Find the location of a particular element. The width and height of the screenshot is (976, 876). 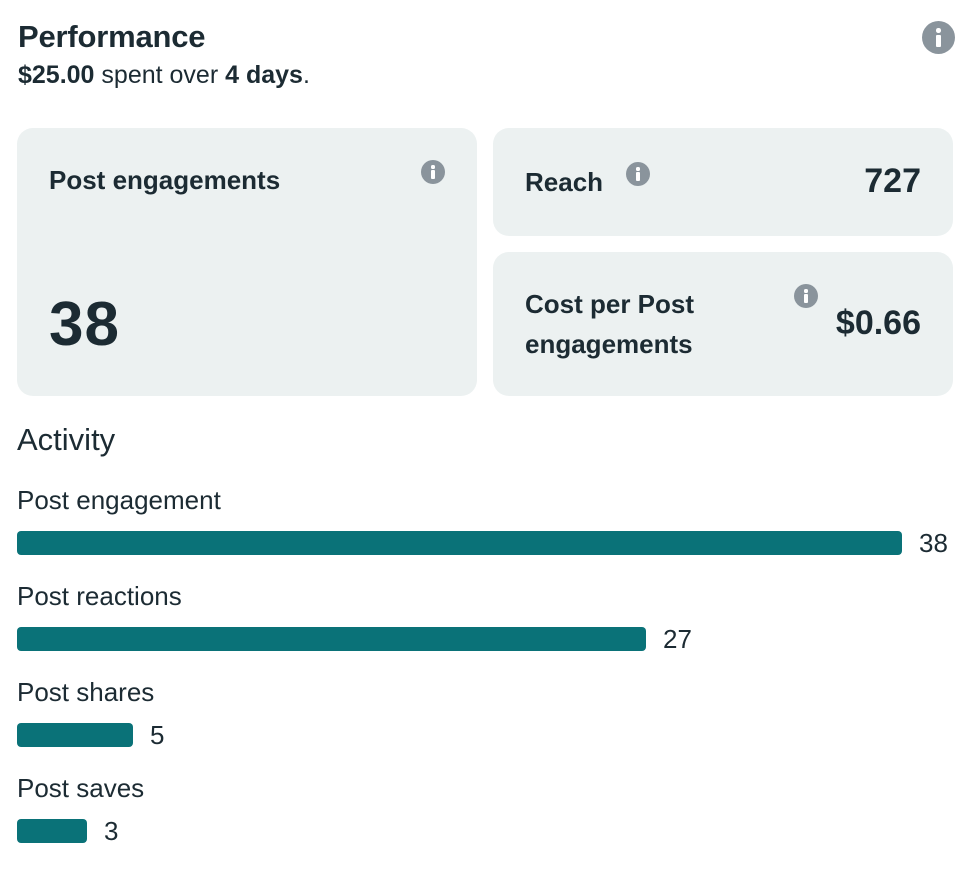

days-count: 4 days is located at coordinates (264, 75).